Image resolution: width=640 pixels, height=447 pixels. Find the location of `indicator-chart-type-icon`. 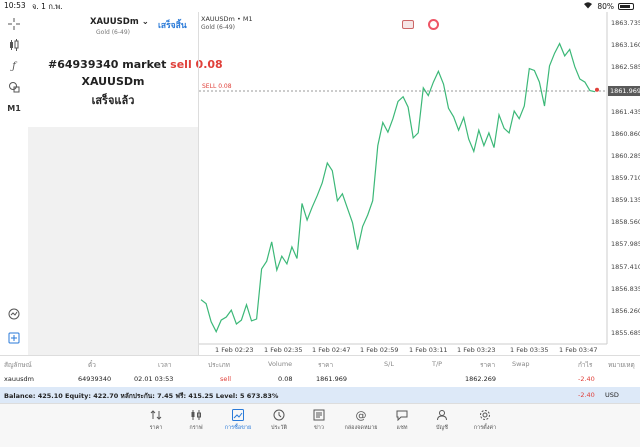

indicator-chart-type-icon is located at coordinates (14, 45).